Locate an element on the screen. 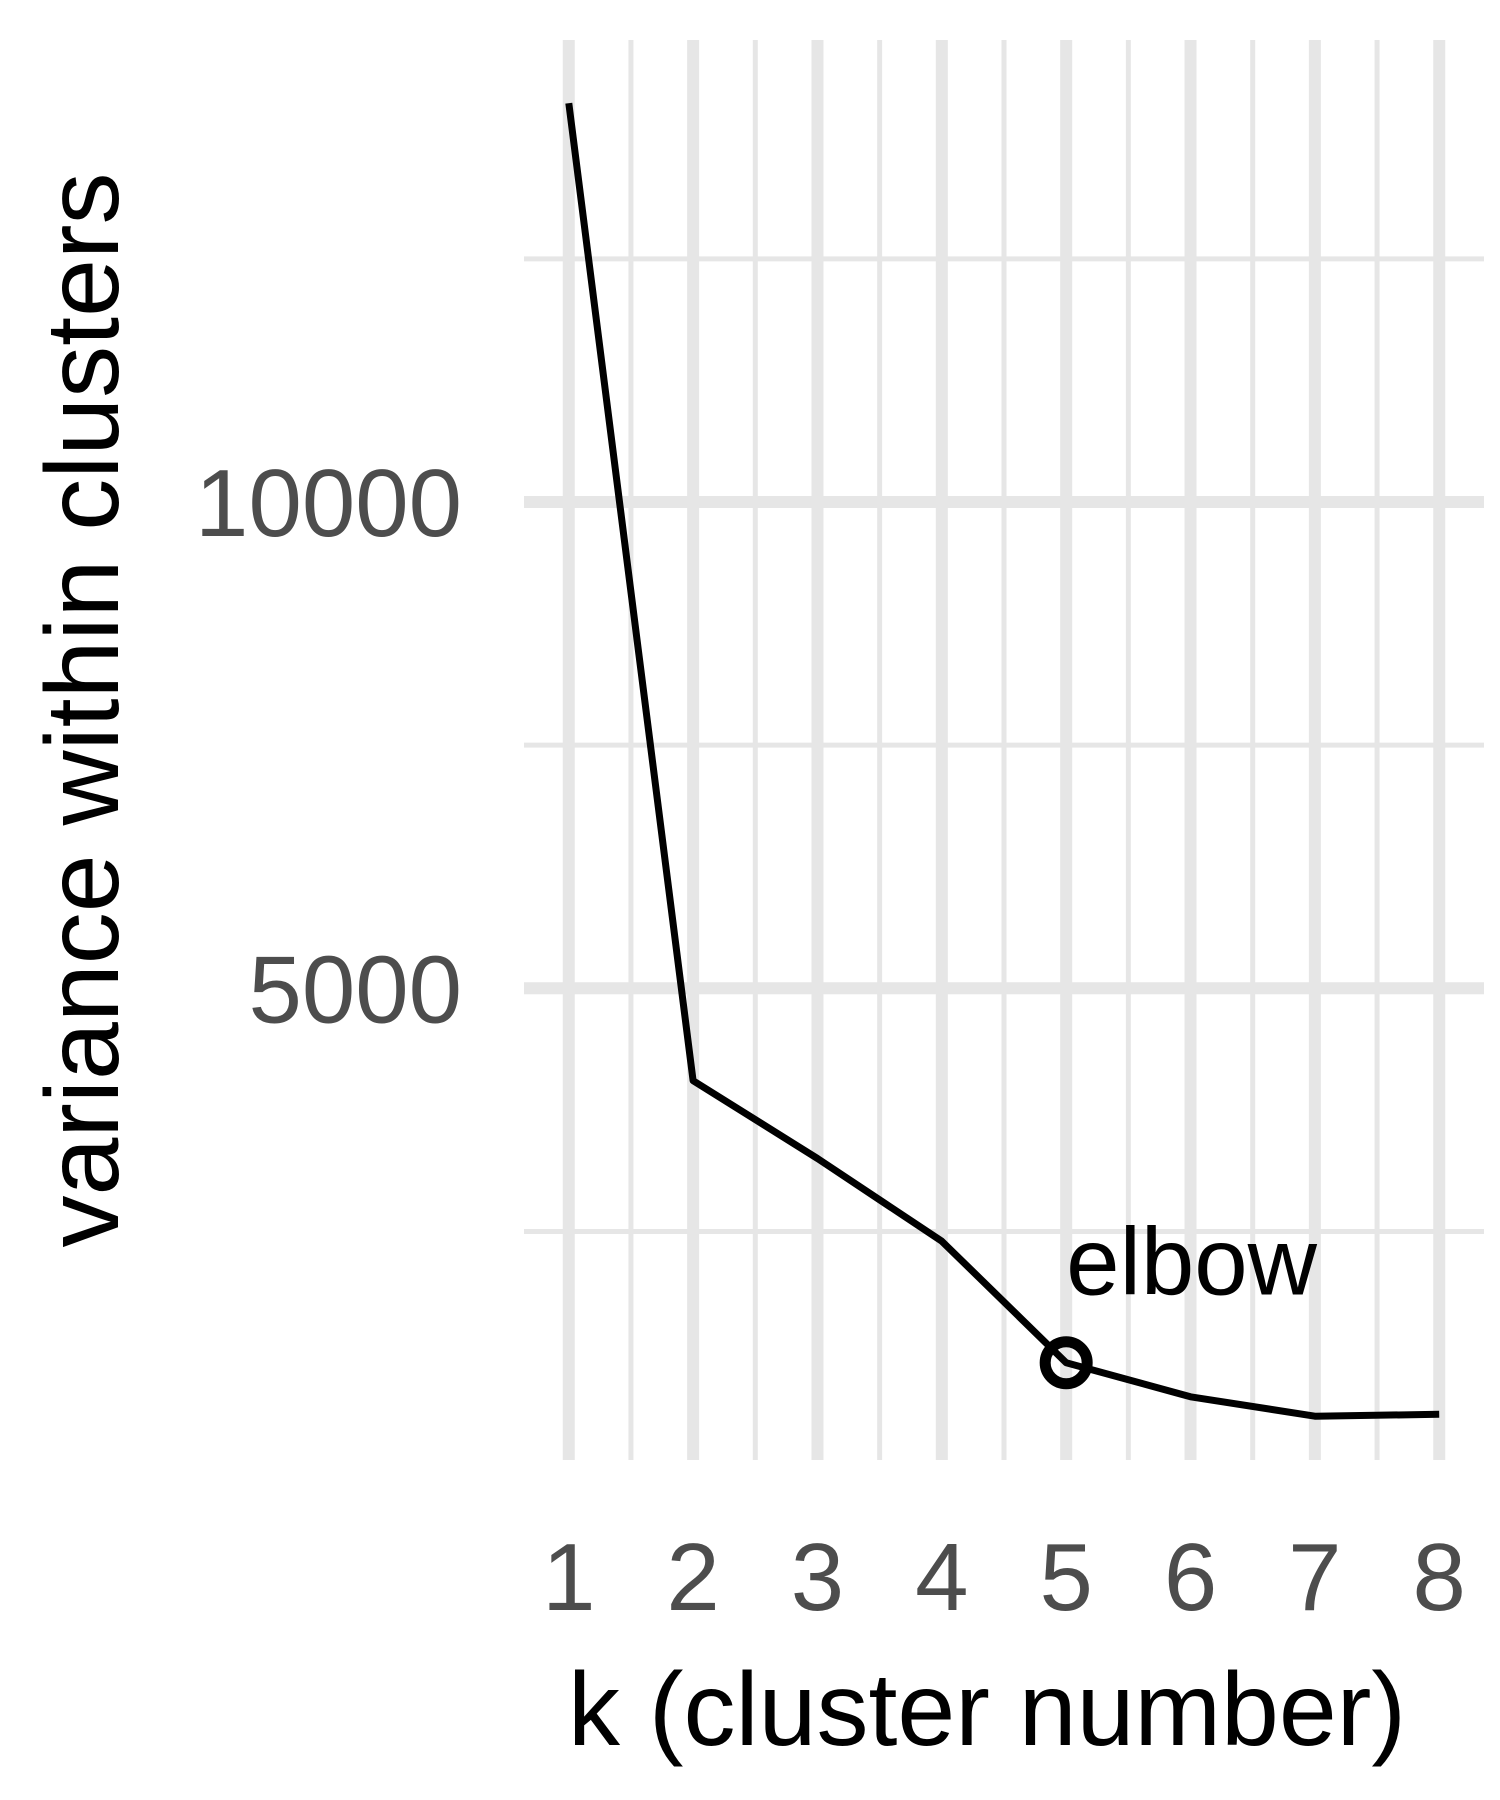  x-tick-label: 2 is located at coordinates (692, 1577).